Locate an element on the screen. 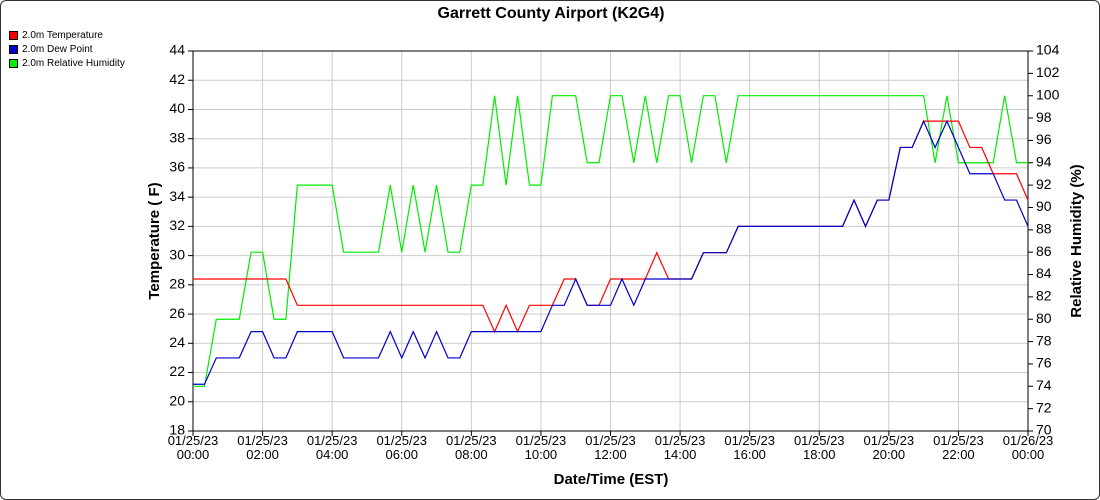 The image size is (1100, 500). y2-tick-label: 80 is located at coordinates (1044, 318).